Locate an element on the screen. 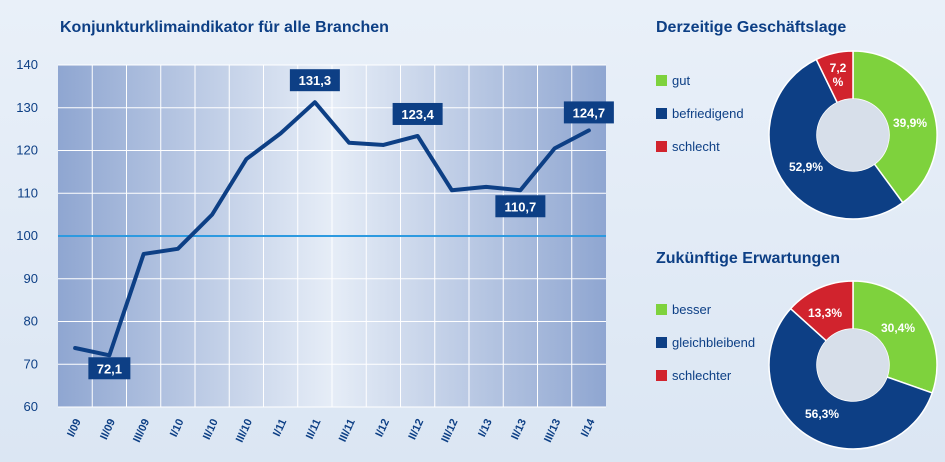  y-tick-label: 80 is located at coordinates (31, 321).